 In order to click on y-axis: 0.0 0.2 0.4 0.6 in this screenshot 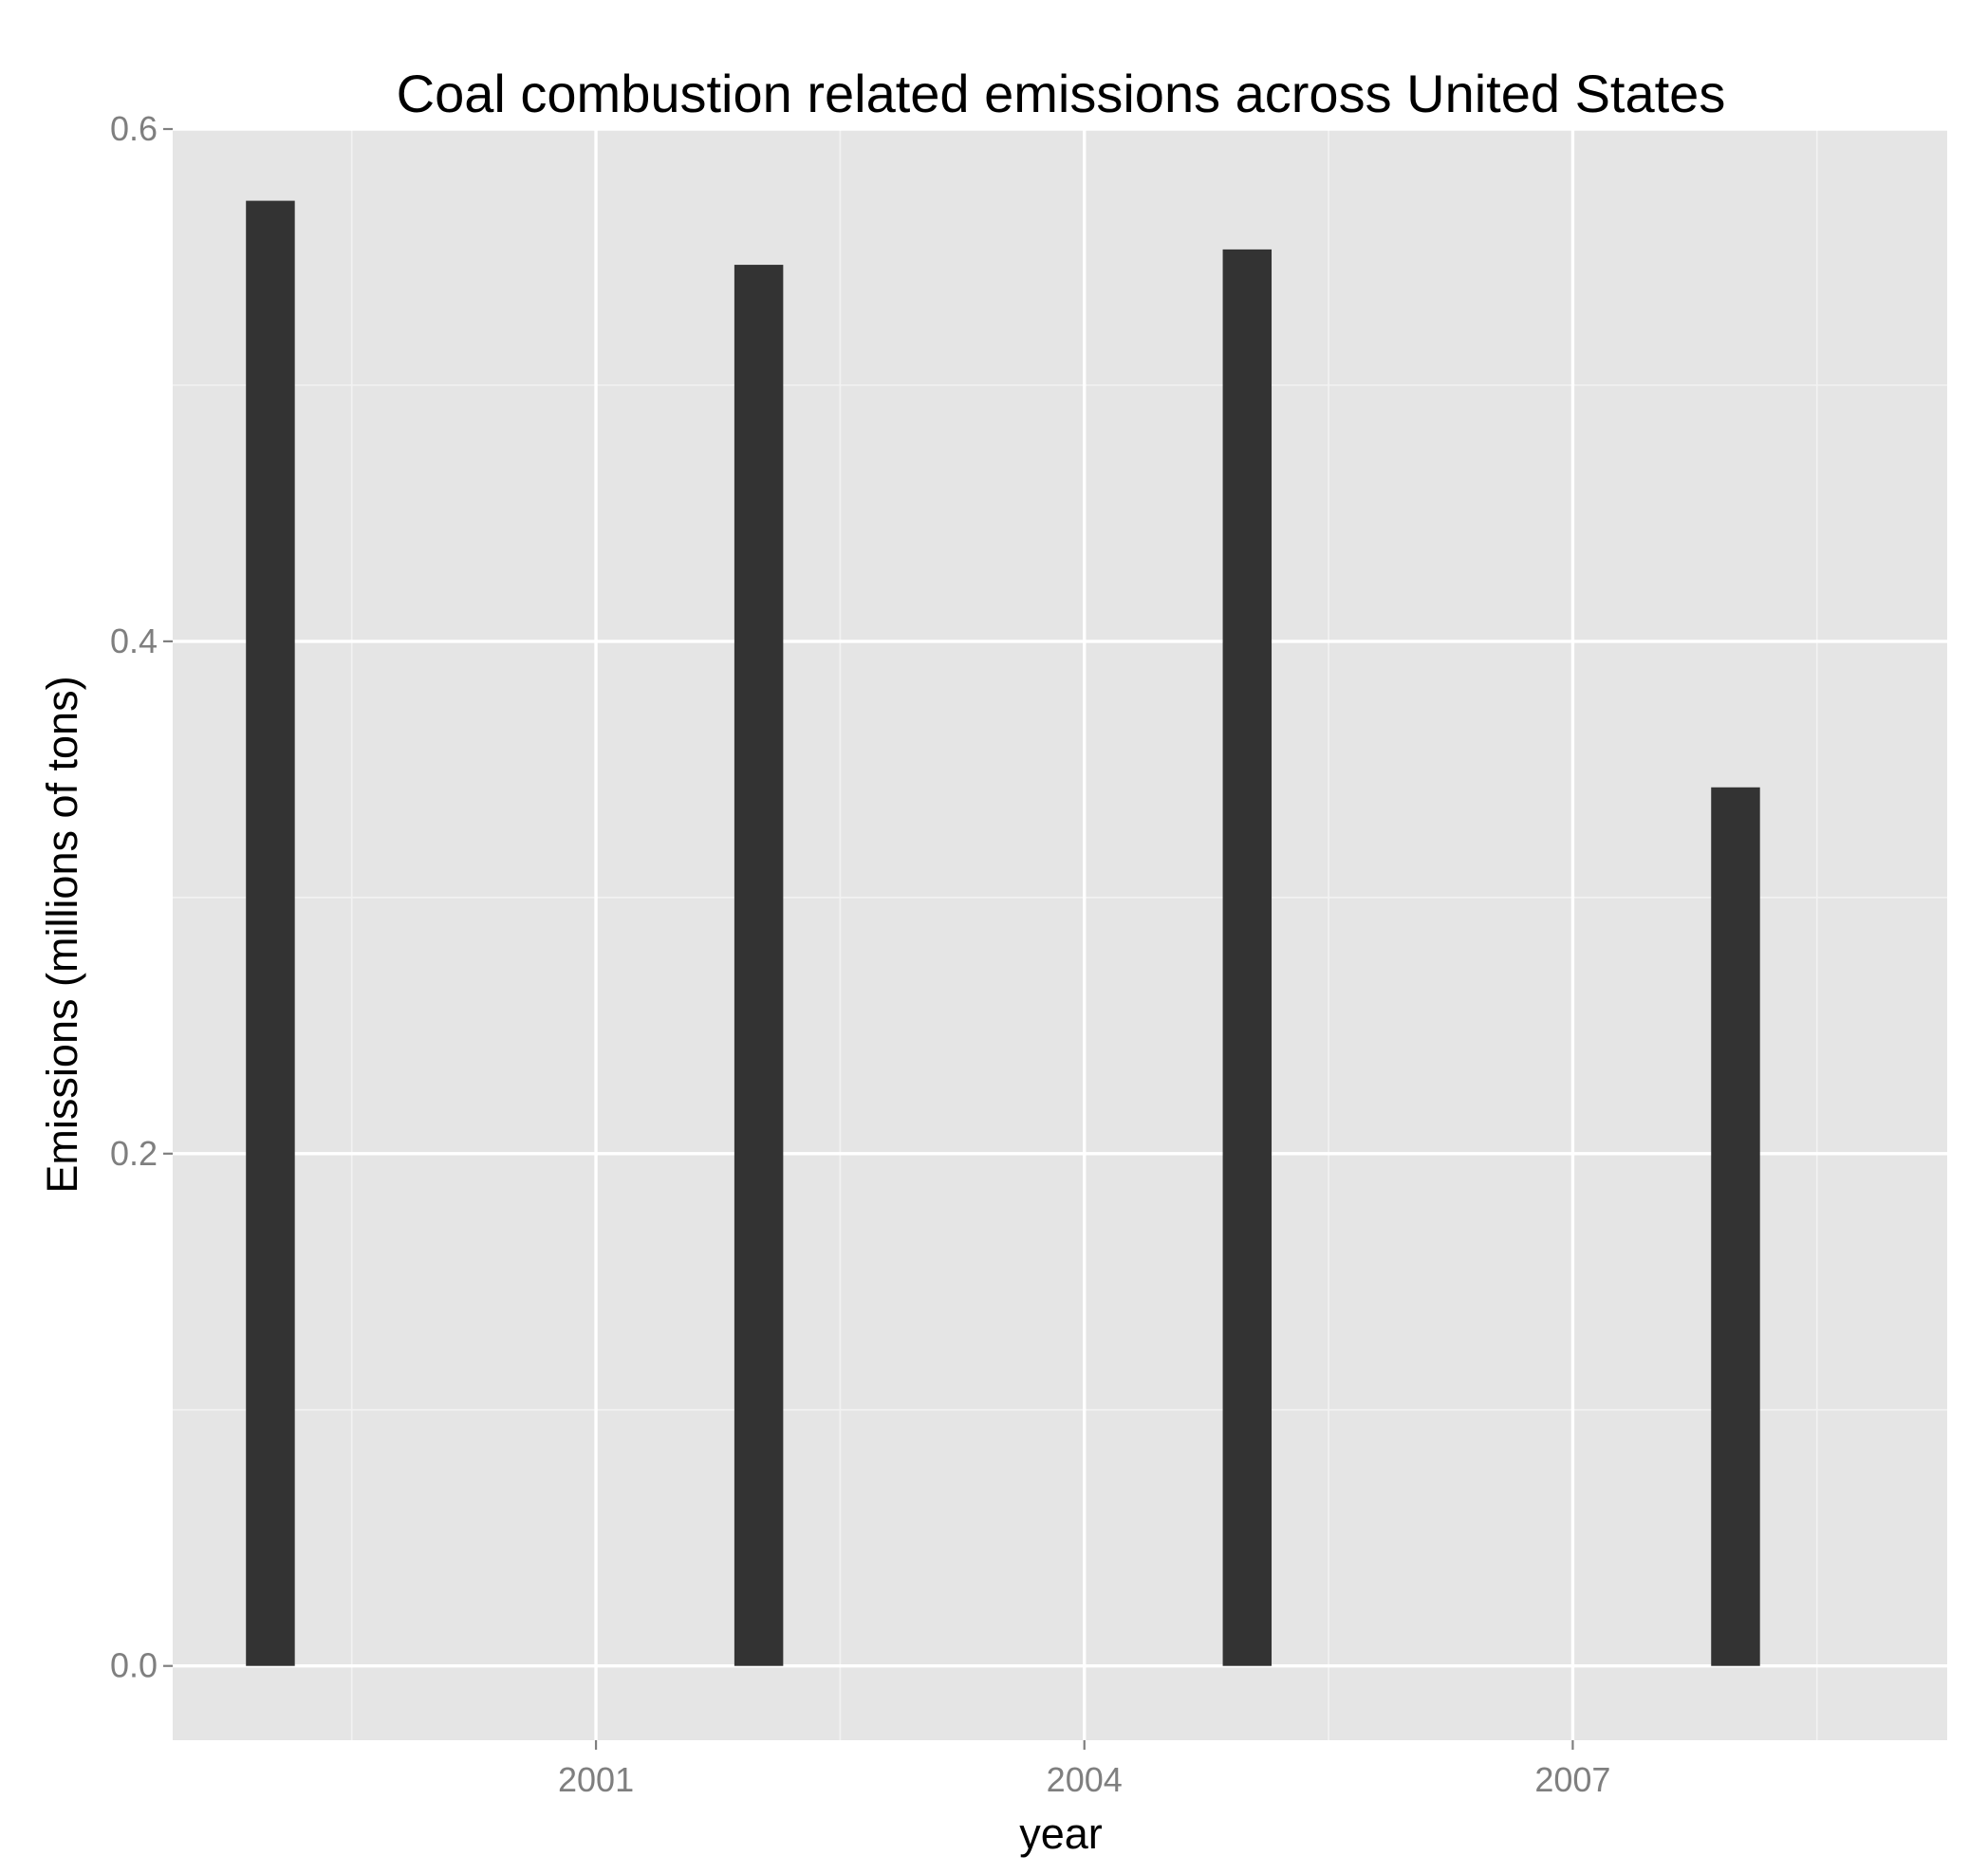, I will do `click(141, 897)`.